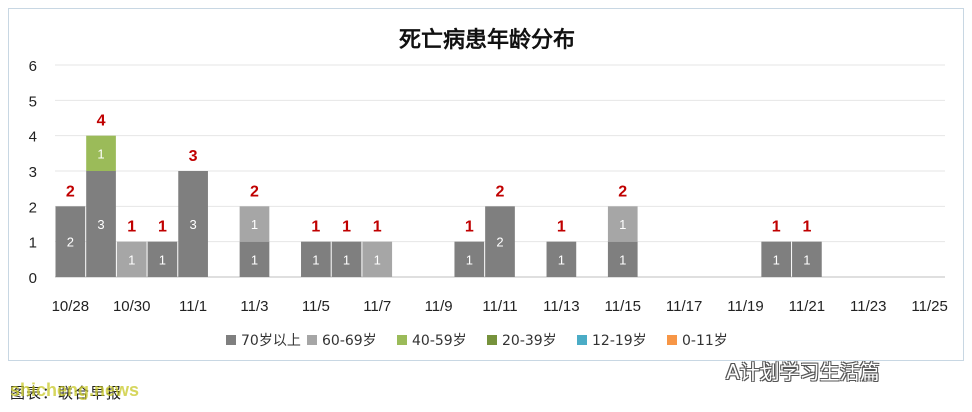  What do you see at coordinates (33, 66) in the screenshot?
I see `y-tick-label: 6` at bounding box center [33, 66].